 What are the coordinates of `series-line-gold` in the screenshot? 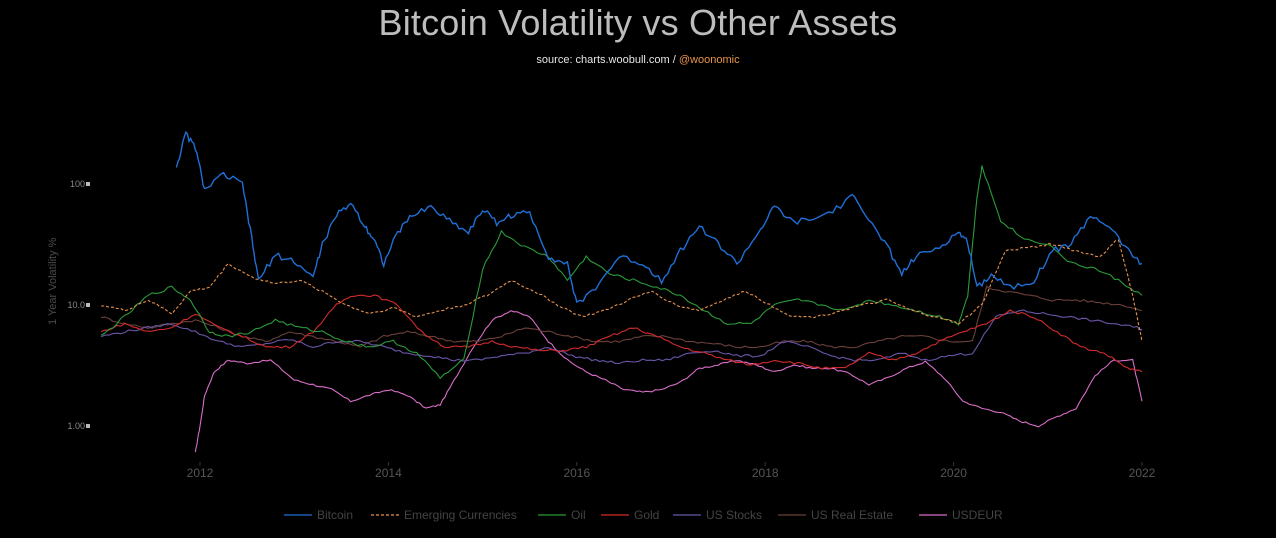 It's located at (621, 333).